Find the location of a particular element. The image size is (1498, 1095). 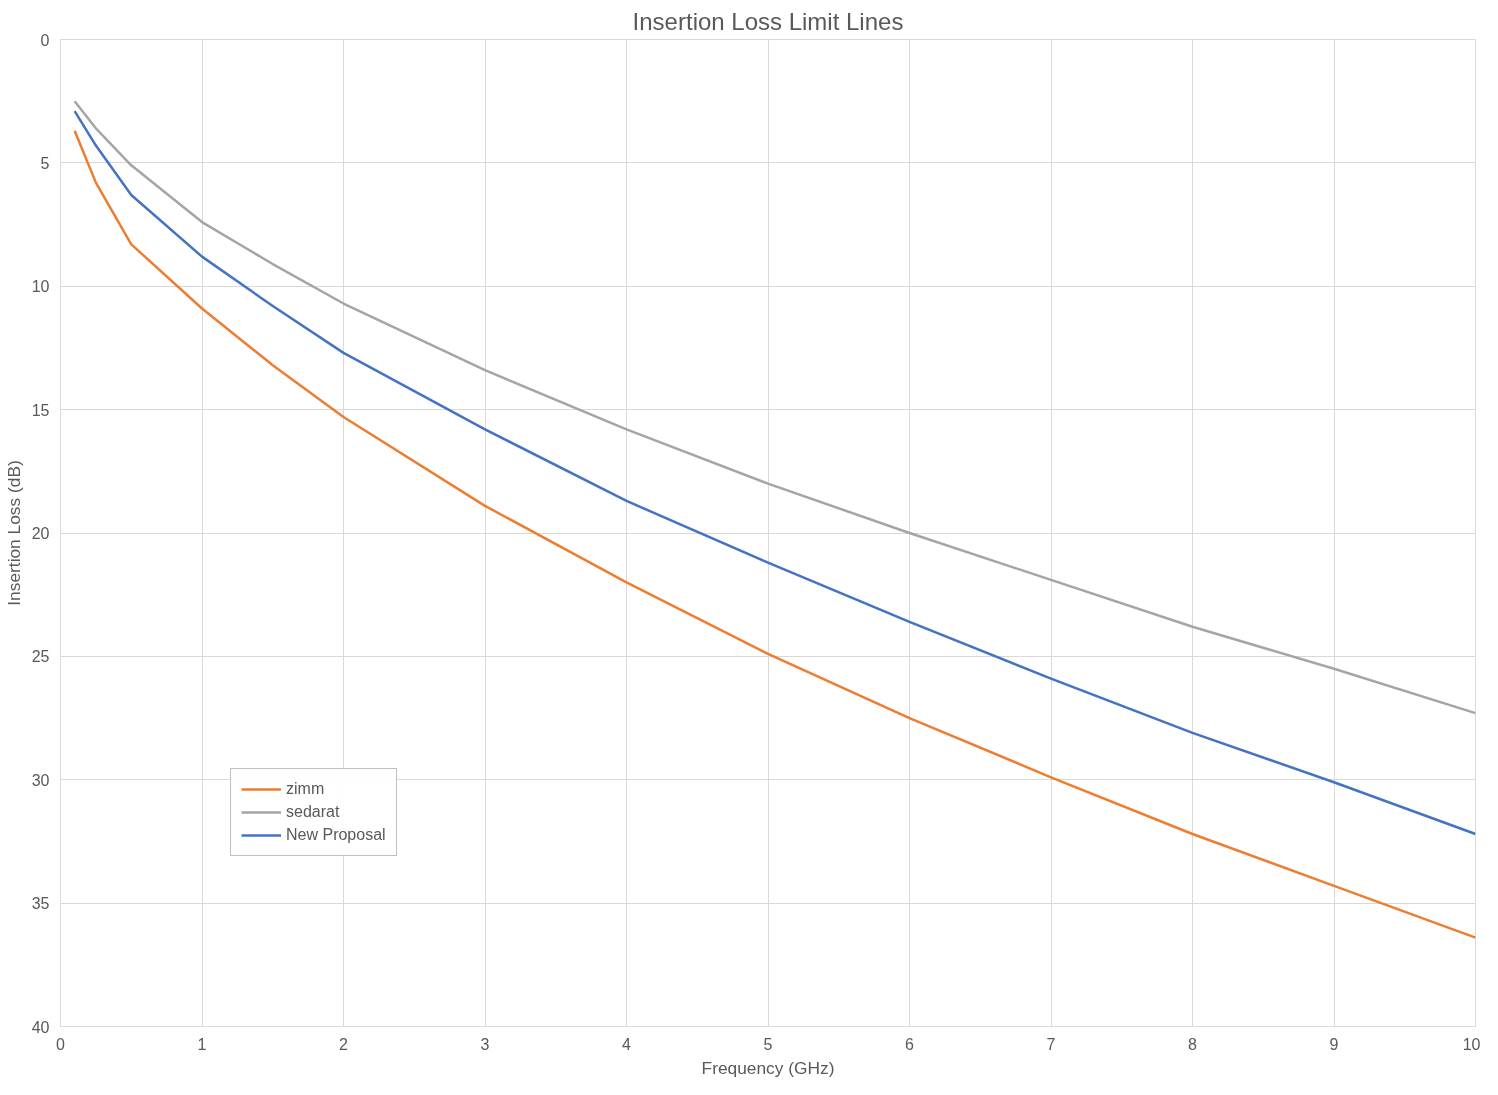

x-tick-label: 4 is located at coordinates (627, 1044).